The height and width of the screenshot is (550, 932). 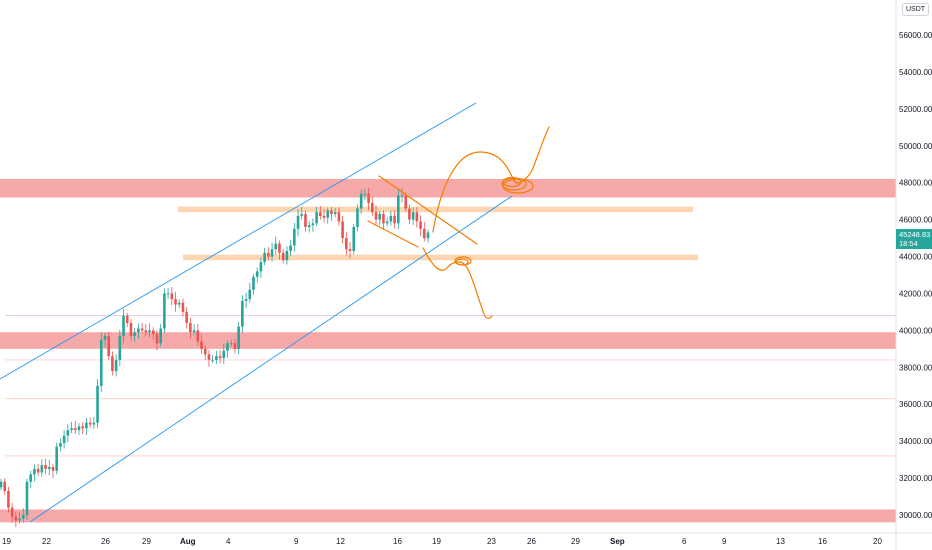 I want to click on x-tick-label: 29, so click(x=146, y=541).